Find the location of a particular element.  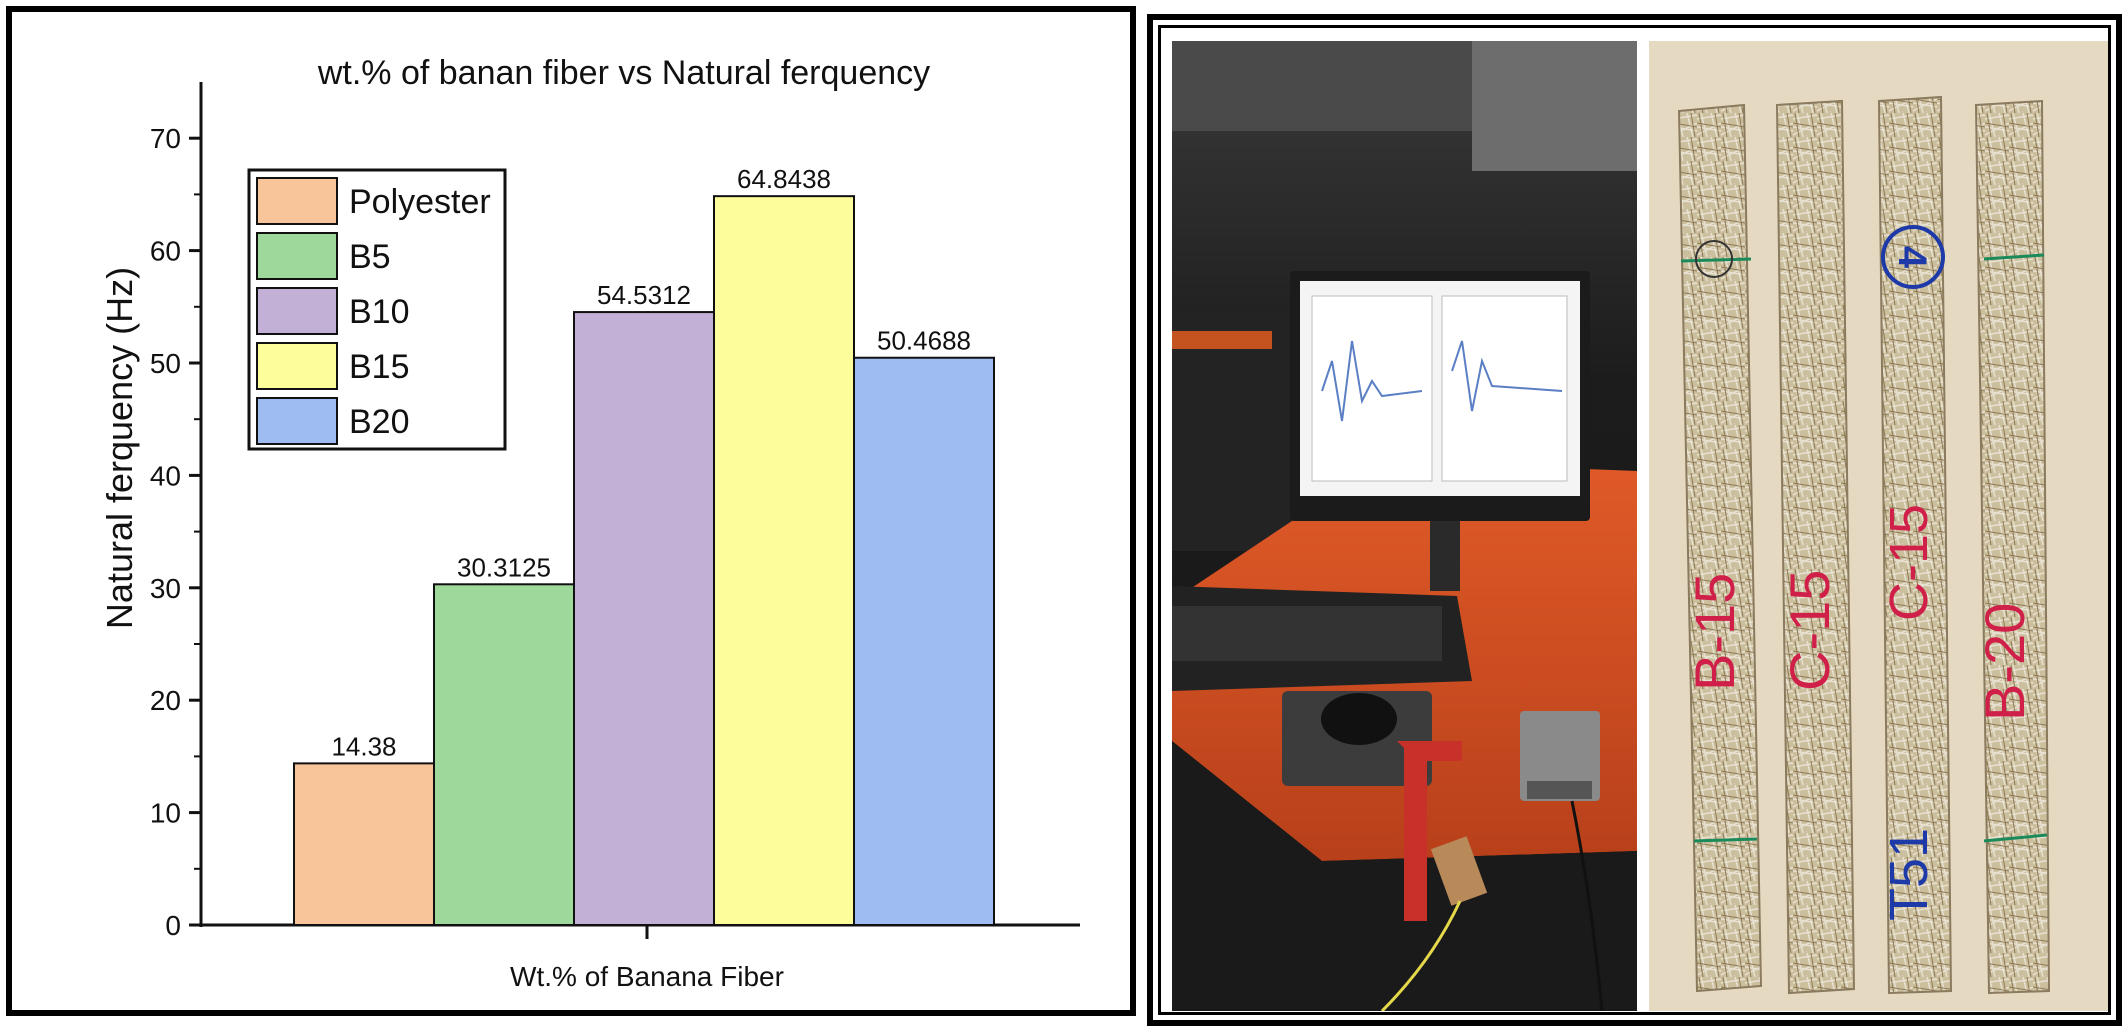

strip-blue-text: T51 is located at coordinates (1909, 874).